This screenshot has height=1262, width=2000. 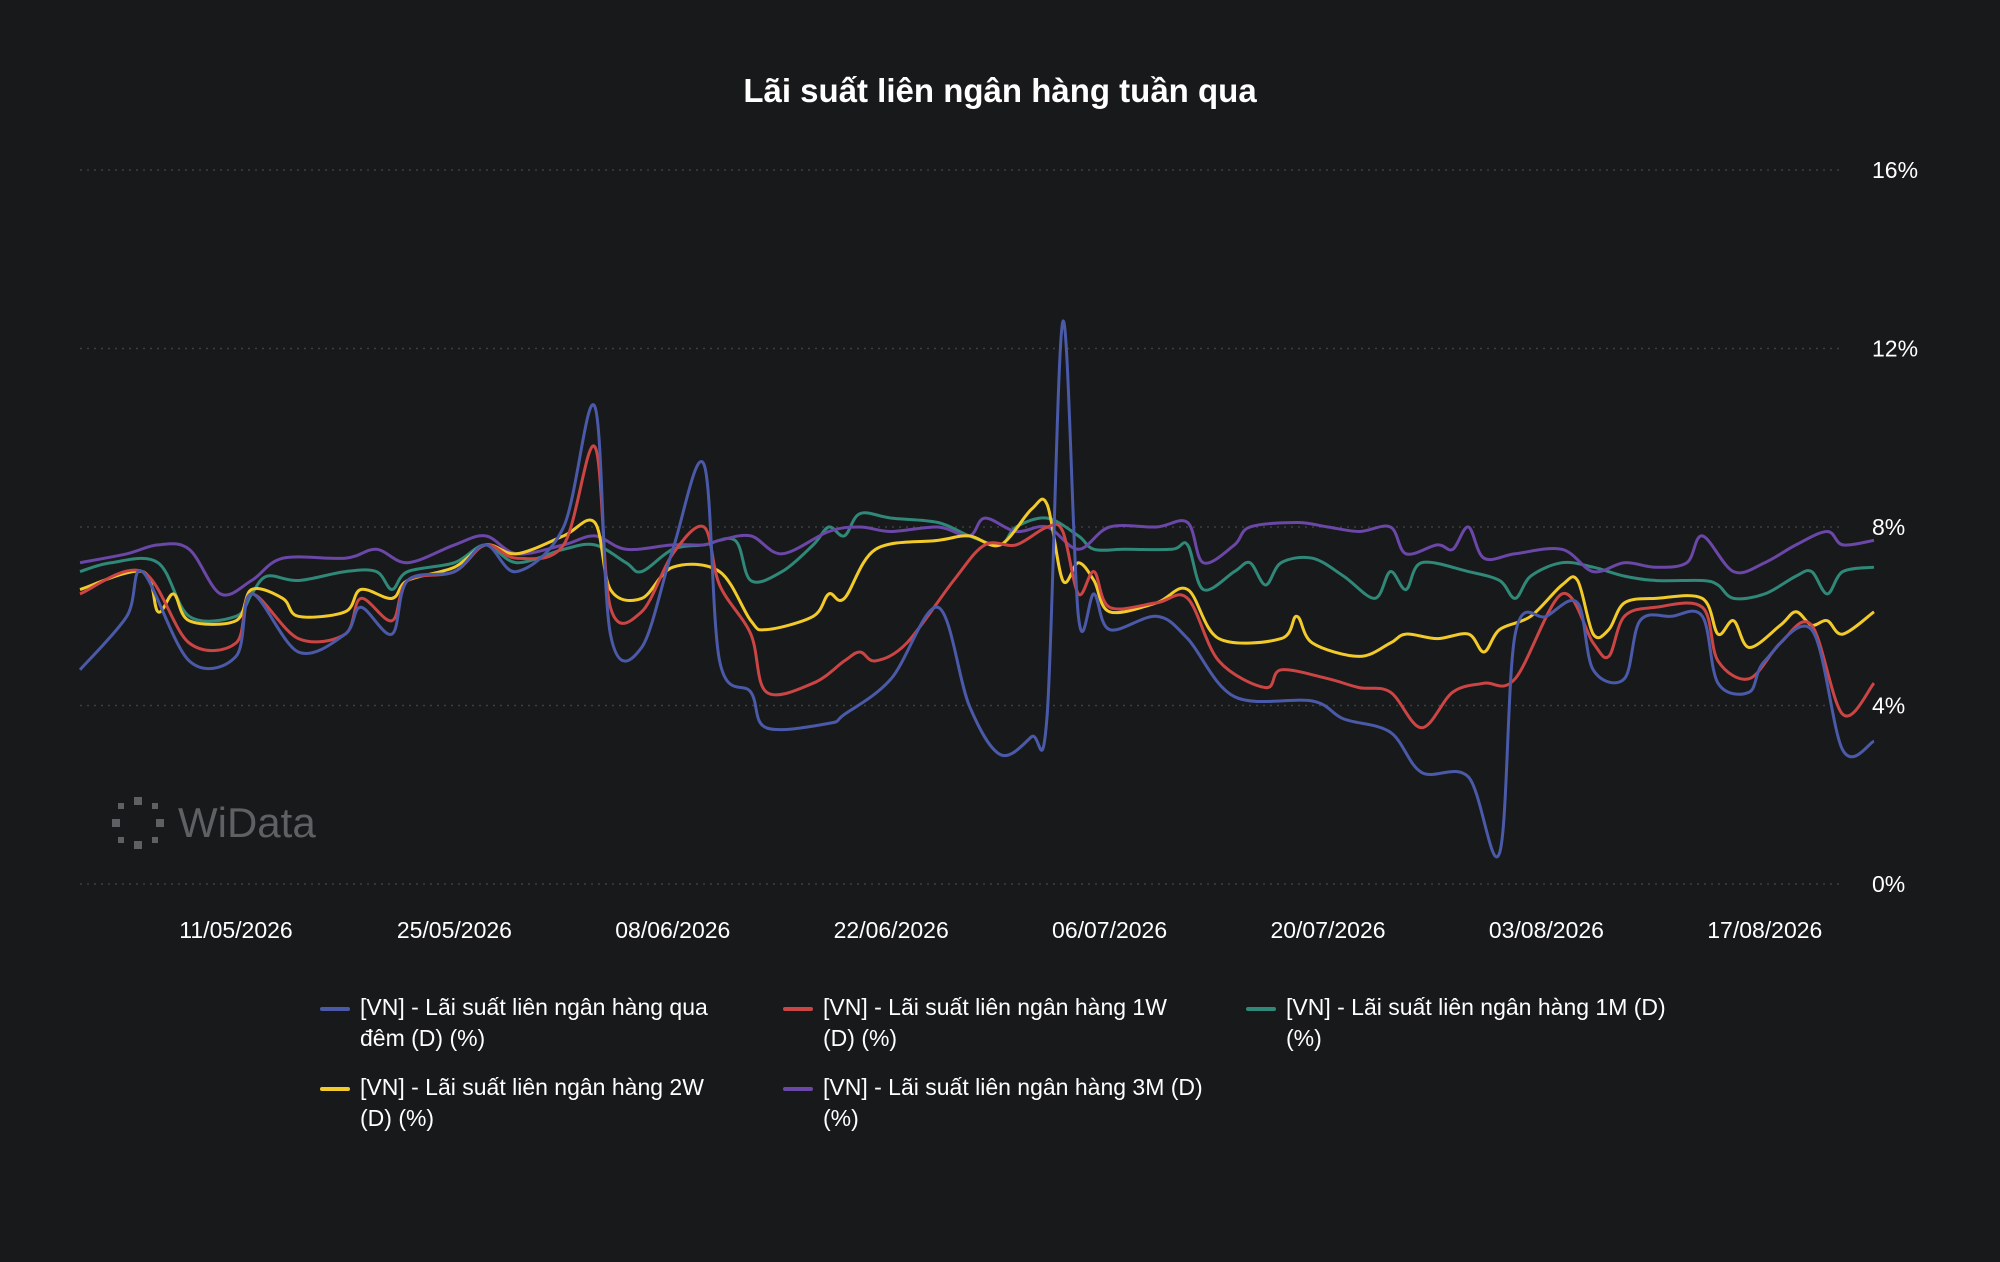 I want to click on y-tick-label: 0%, so click(x=1888, y=884).